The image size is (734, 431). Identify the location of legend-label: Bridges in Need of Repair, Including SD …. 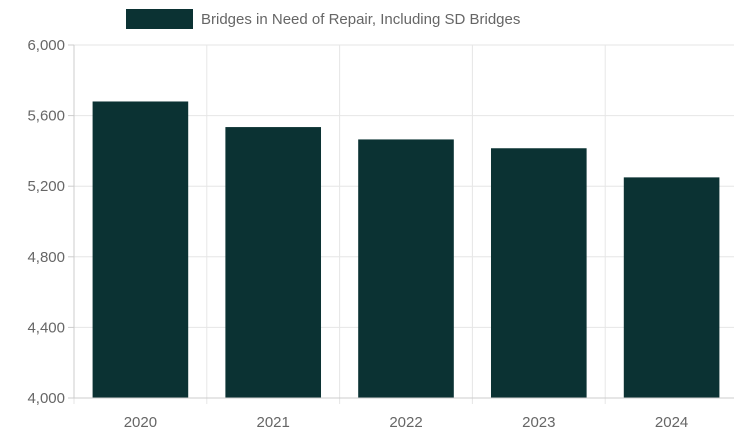
(360, 19).